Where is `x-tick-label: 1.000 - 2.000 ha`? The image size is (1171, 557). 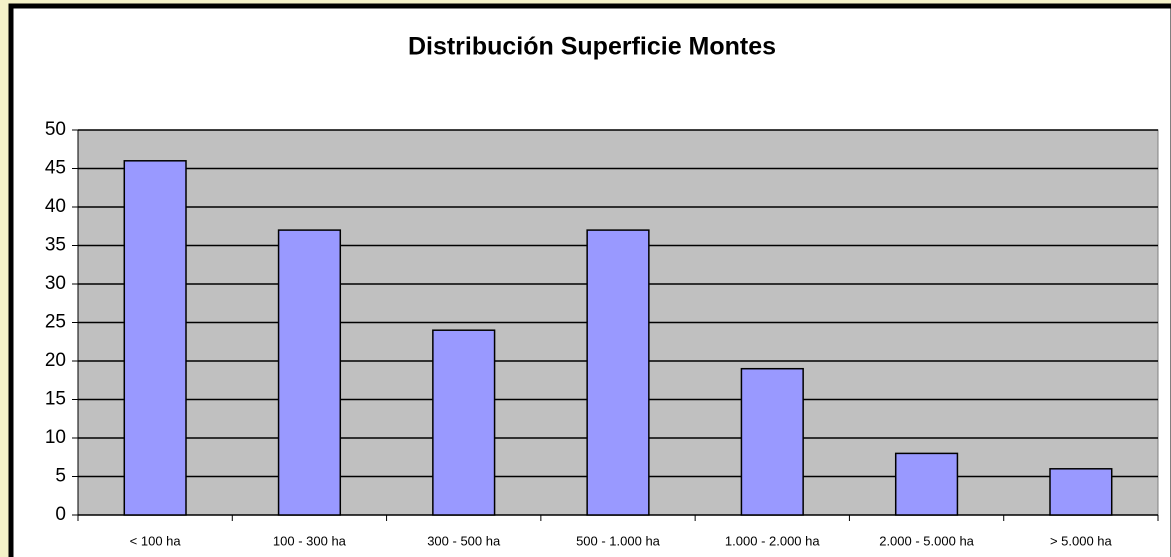 x-tick-label: 1.000 - 2.000 ha is located at coordinates (772, 540).